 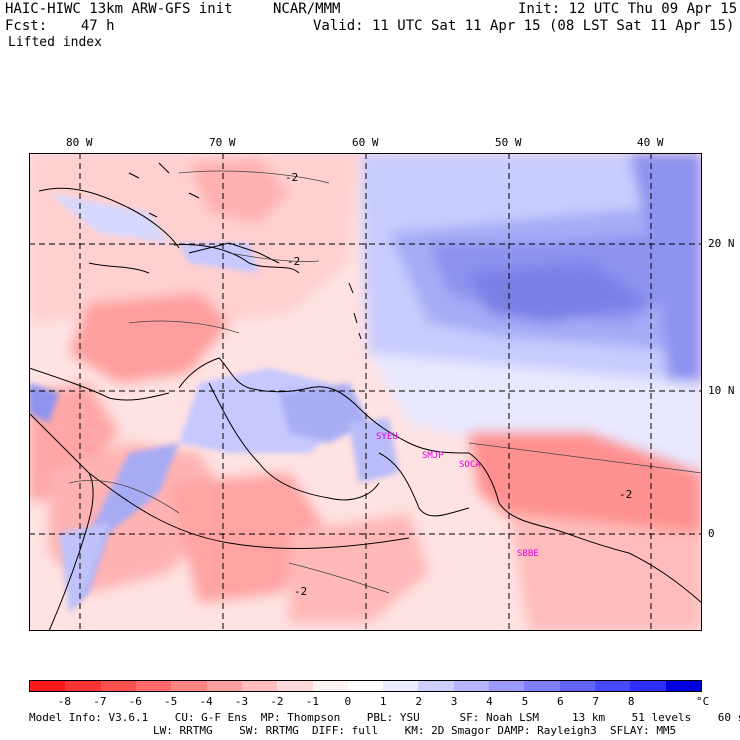 What do you see at coordinates (470, 465) in the screenshot?
I see `station-soca: SOCA` at bounding box center [470, 465].